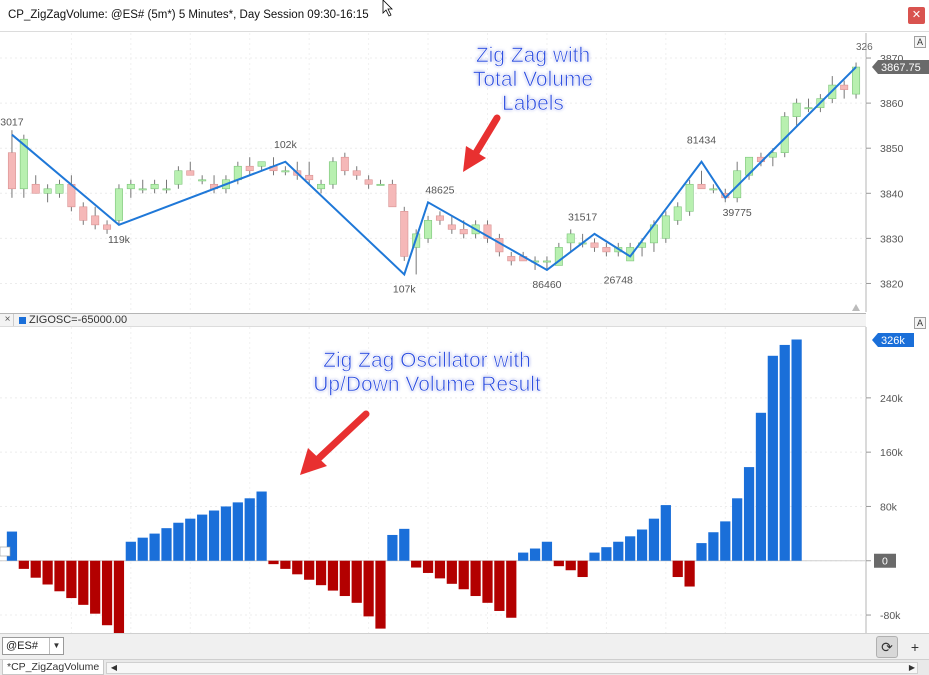 Image resolution: width=929 pixels, height=675 pixels. What do you see at coordinates (701, 141) in the screenshot?
I see `volume-label: 81434` at bounding box center [701, 141].